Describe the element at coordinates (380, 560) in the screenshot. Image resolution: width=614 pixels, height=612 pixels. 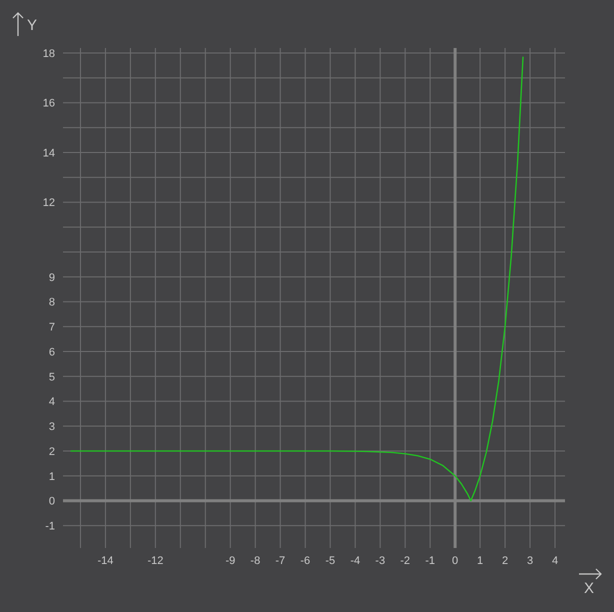
I see `x-tick-label: -3` at that location.